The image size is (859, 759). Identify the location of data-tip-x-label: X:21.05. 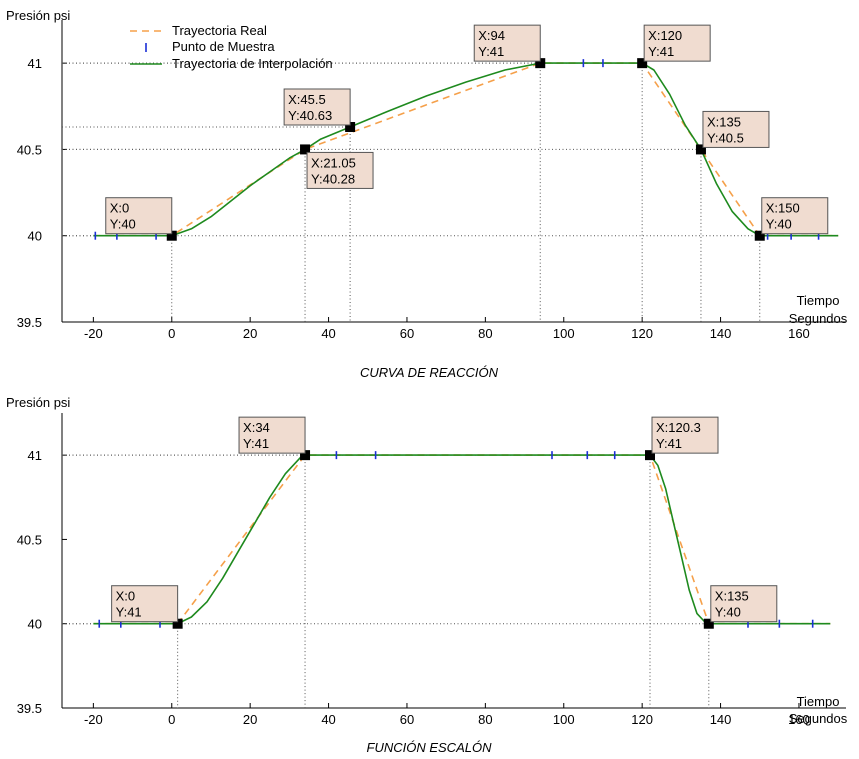
(333, 162).